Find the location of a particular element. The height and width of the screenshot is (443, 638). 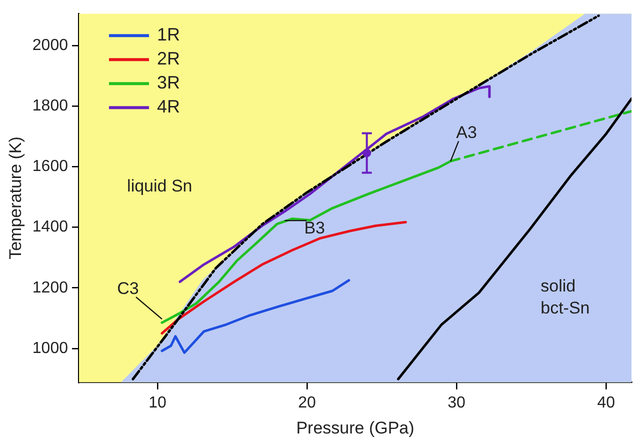

y-tick-label: 1400 is located at coordinates (50, 227).